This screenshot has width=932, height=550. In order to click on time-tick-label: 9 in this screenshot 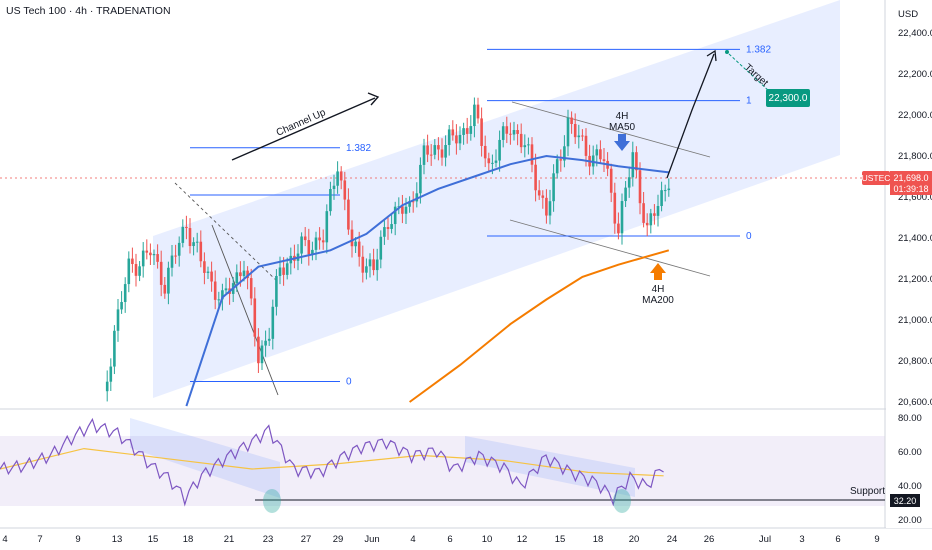, I will do `click(77, 539)`.